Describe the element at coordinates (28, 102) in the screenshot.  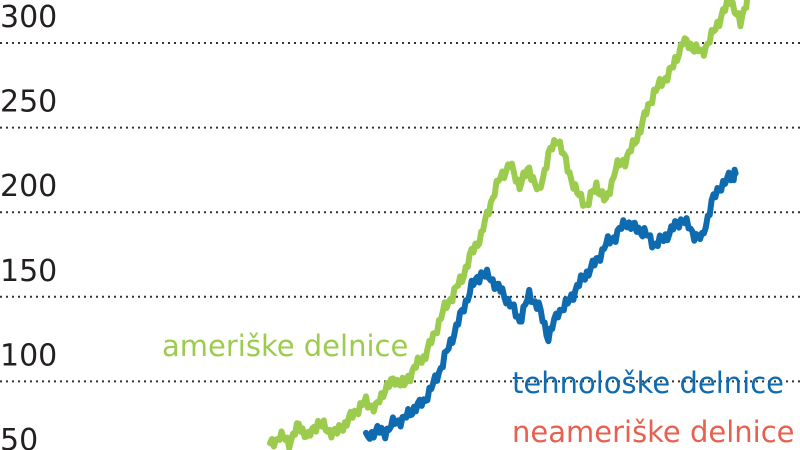
I see `y-tick-label: 250` at that location.